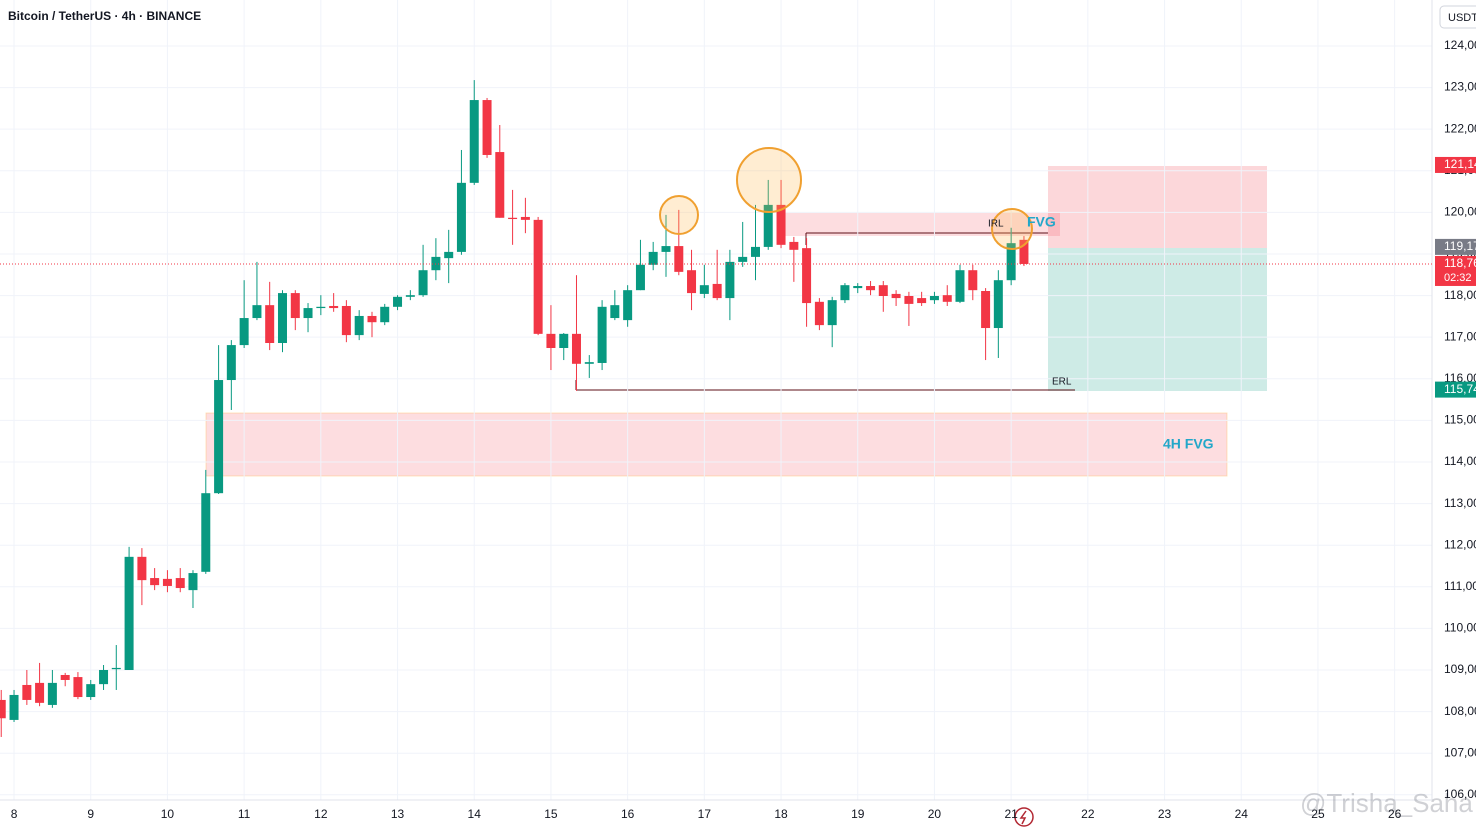  I want to click on x-tick-label: 24, so click(1242, 814).